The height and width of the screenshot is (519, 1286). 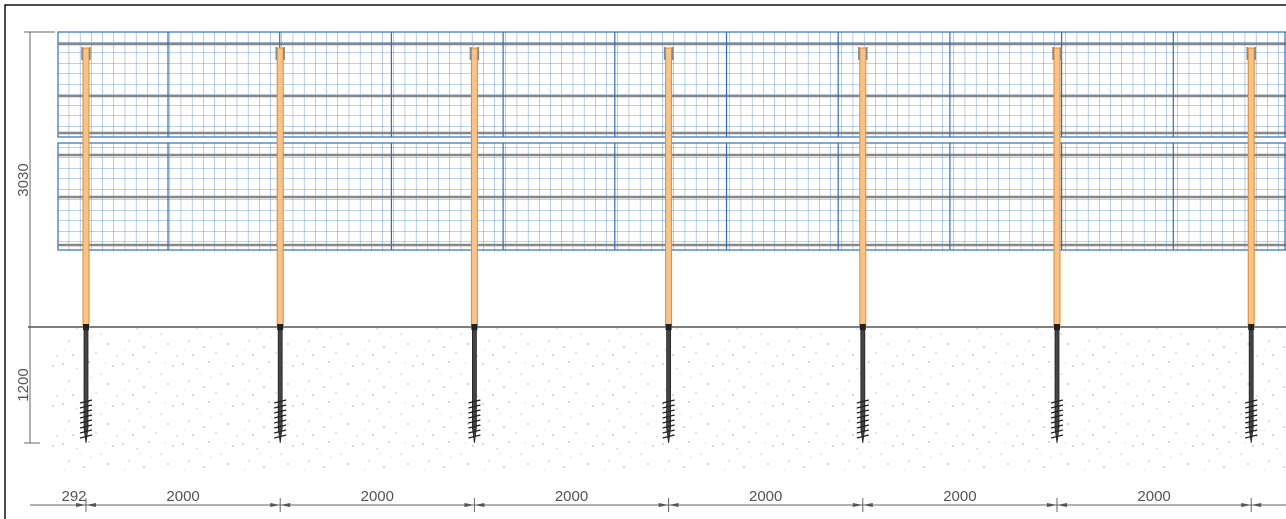 What do you see at coordinates (669, 500) in the screenshot?
I see `spacing-labels: 2000 2000 2000 2000 2000 2000` at bounding box center [669, 500].